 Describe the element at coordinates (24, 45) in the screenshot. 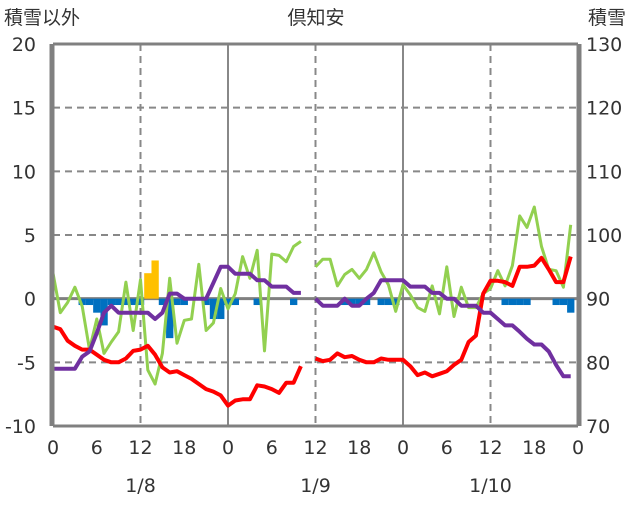

I see `y-left-tick-label: 20` at that location.